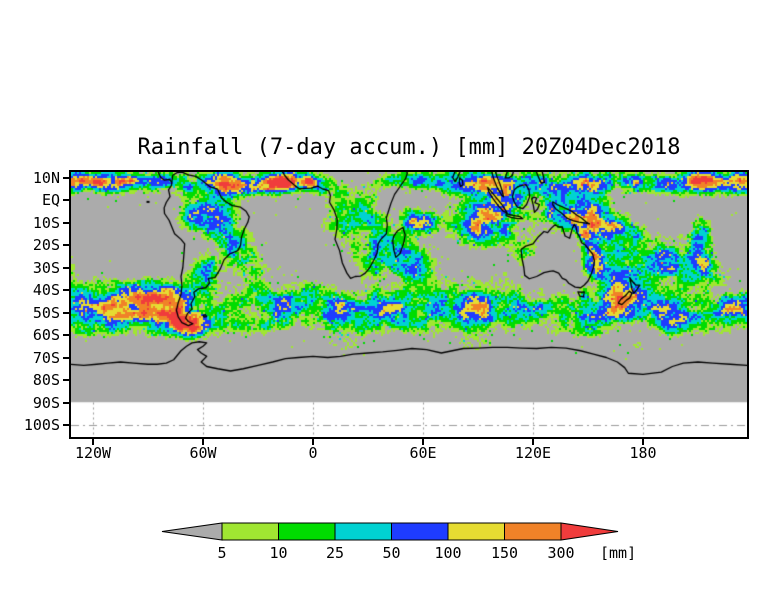 The height and width of the screenshot is (612, 784). I want to click on y-tick-label: 100S, so click(41, 425).